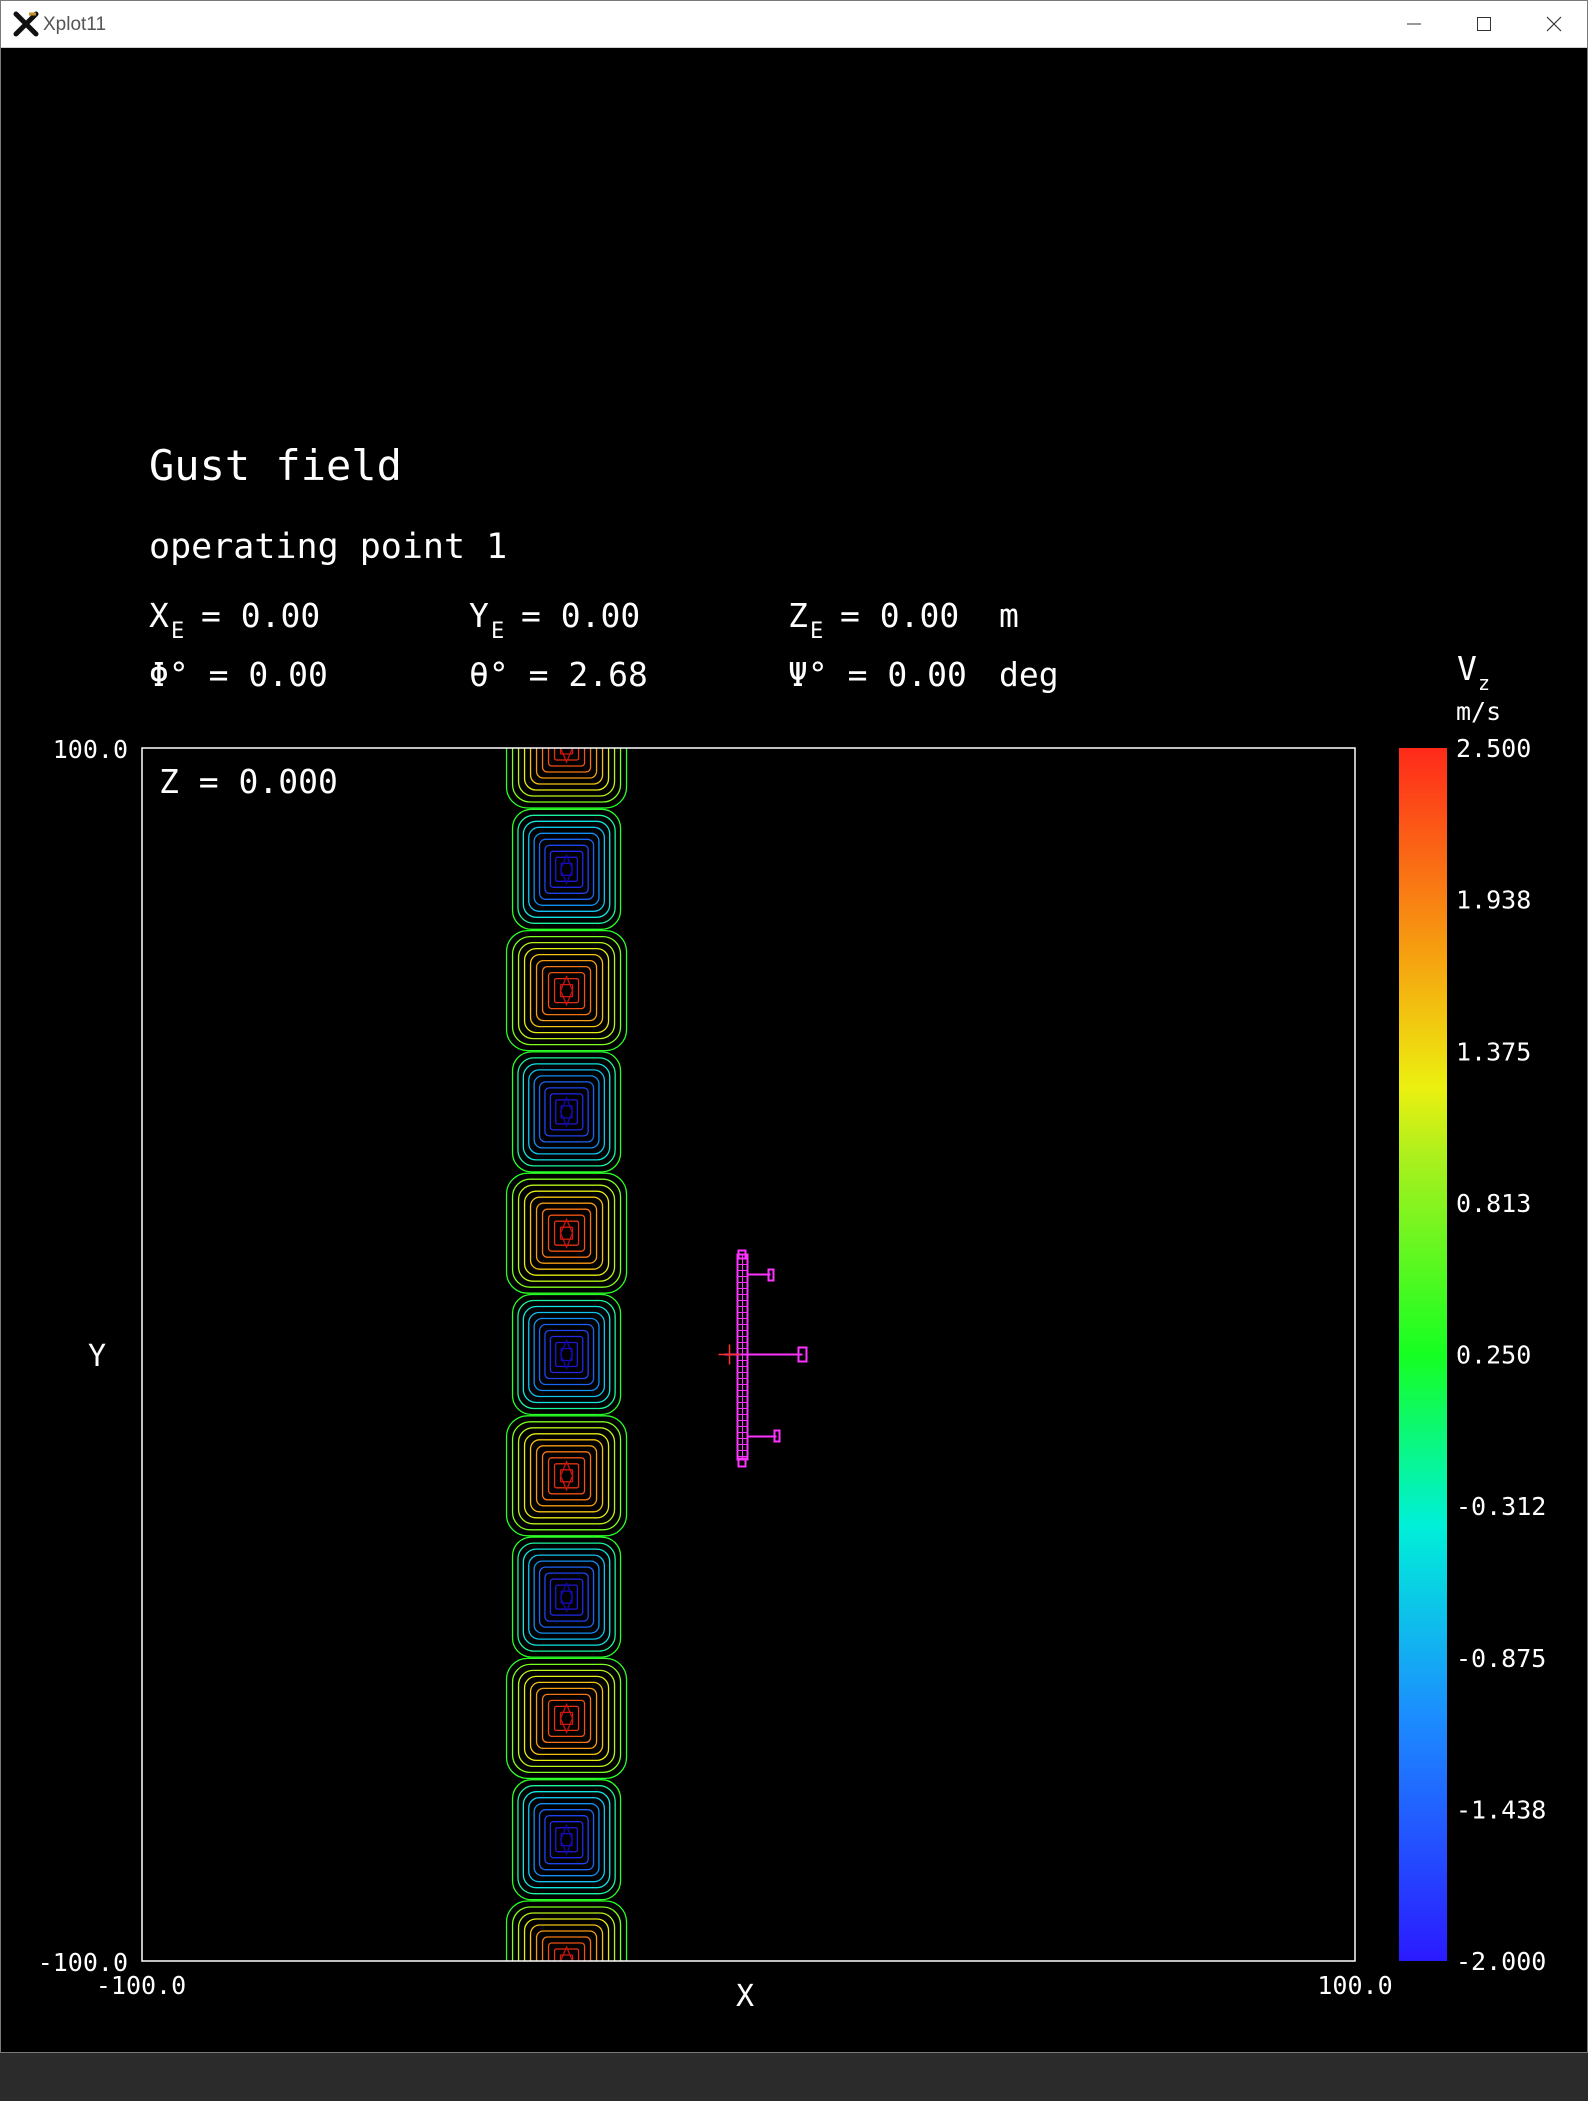 Image resolution: width=1588 pixels, height=2101 pixels. Describe the element at coordinates (328, 547) in the screenshot. I see `plot-subtitle: operating point 1` at that location.